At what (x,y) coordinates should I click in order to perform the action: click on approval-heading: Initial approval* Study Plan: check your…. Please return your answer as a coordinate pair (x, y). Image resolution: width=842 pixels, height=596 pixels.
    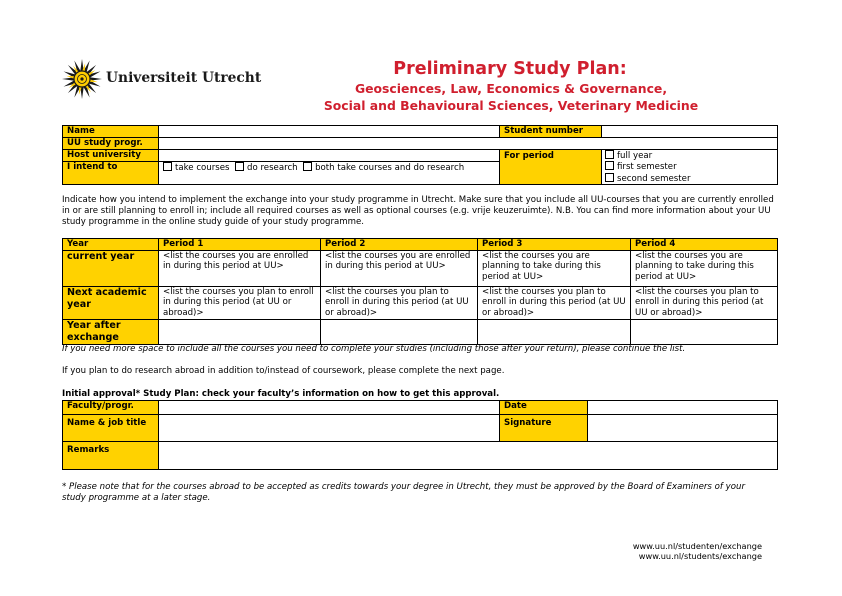
    Looking at the image, I should click on (281, 394).